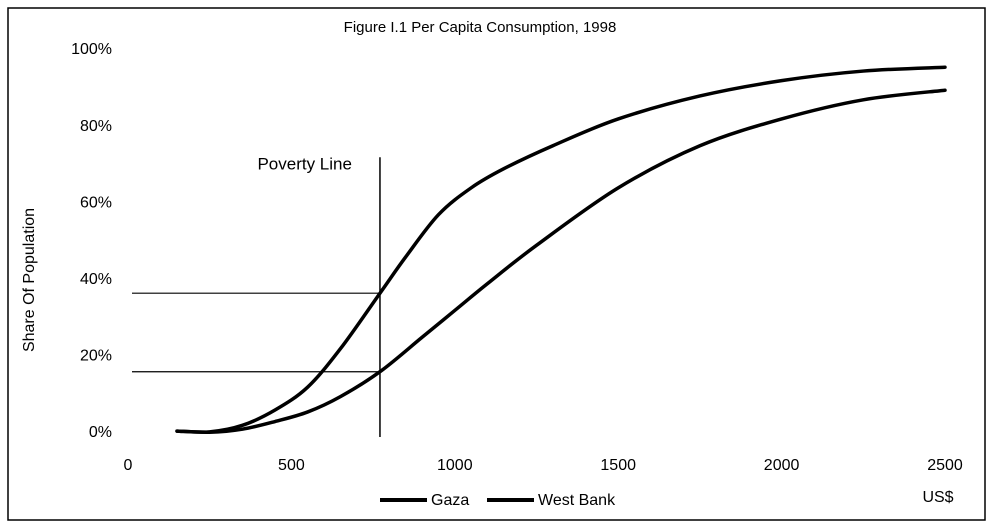 The height and width of the screenshot is (529, 989). I want to click on y-tick-label: 60%, so click(96, 202).